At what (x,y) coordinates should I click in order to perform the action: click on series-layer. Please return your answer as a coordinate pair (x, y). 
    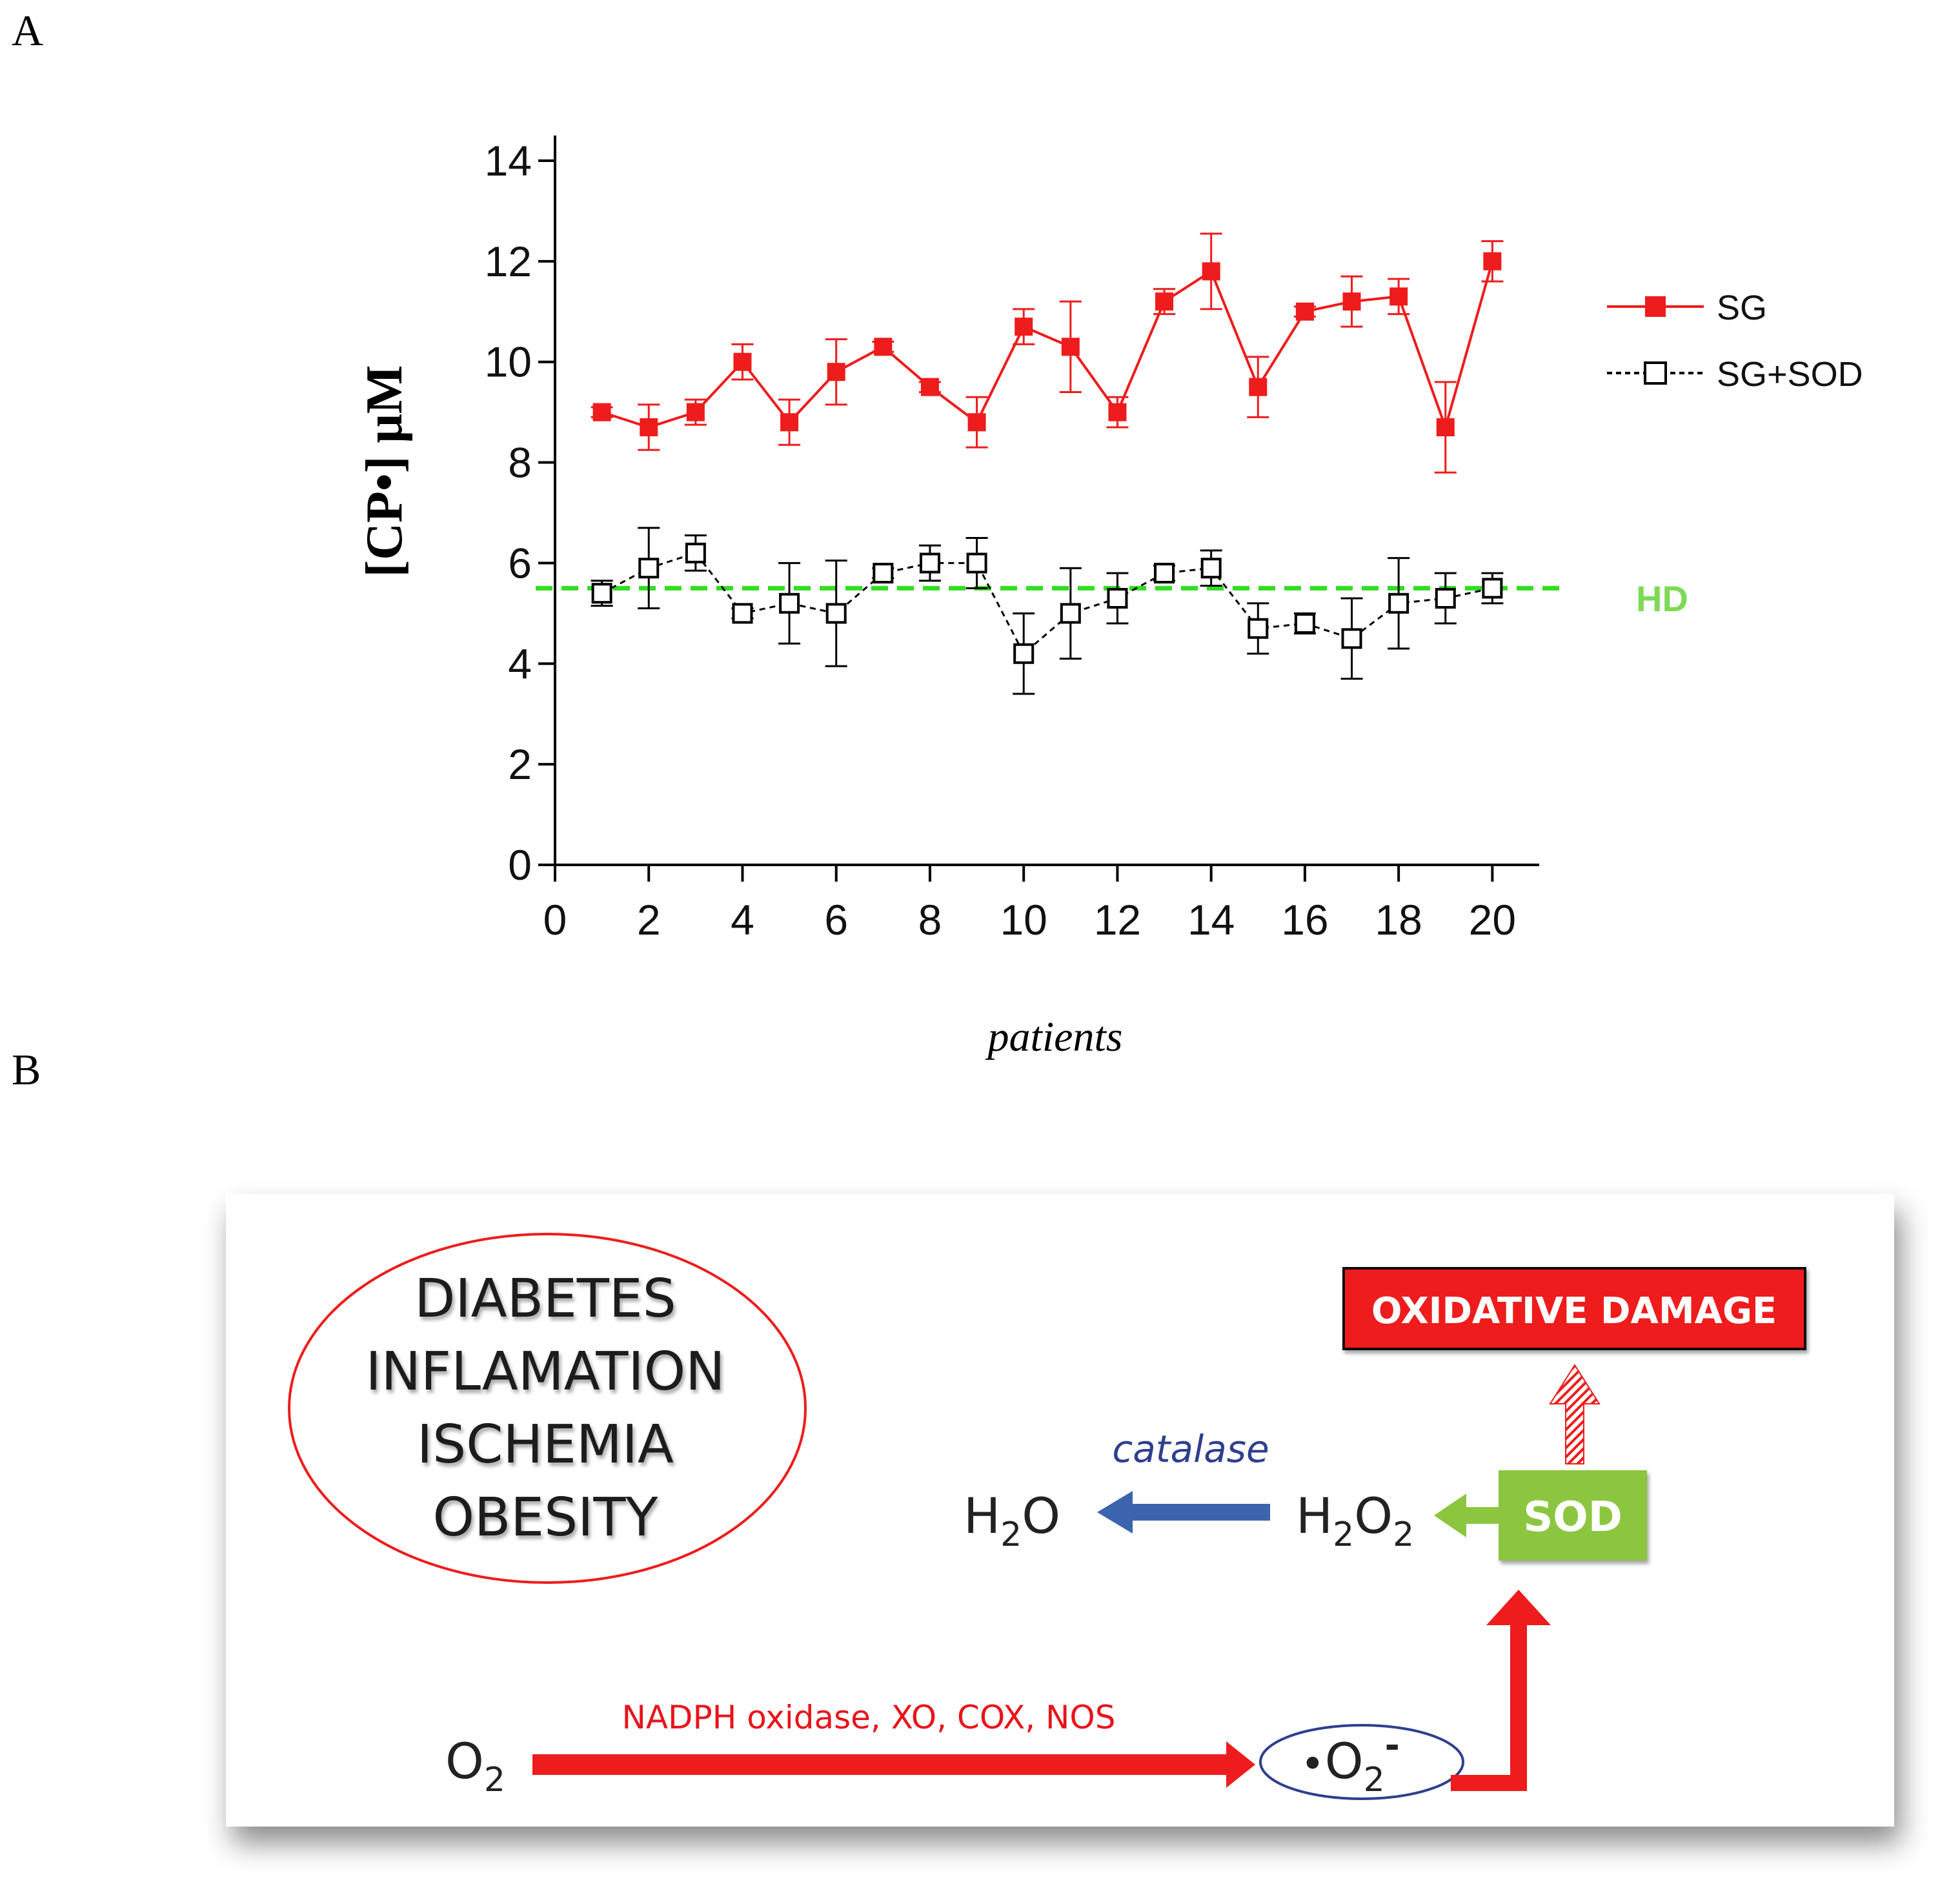
    Looking at the image, I should click on (1047, 464).